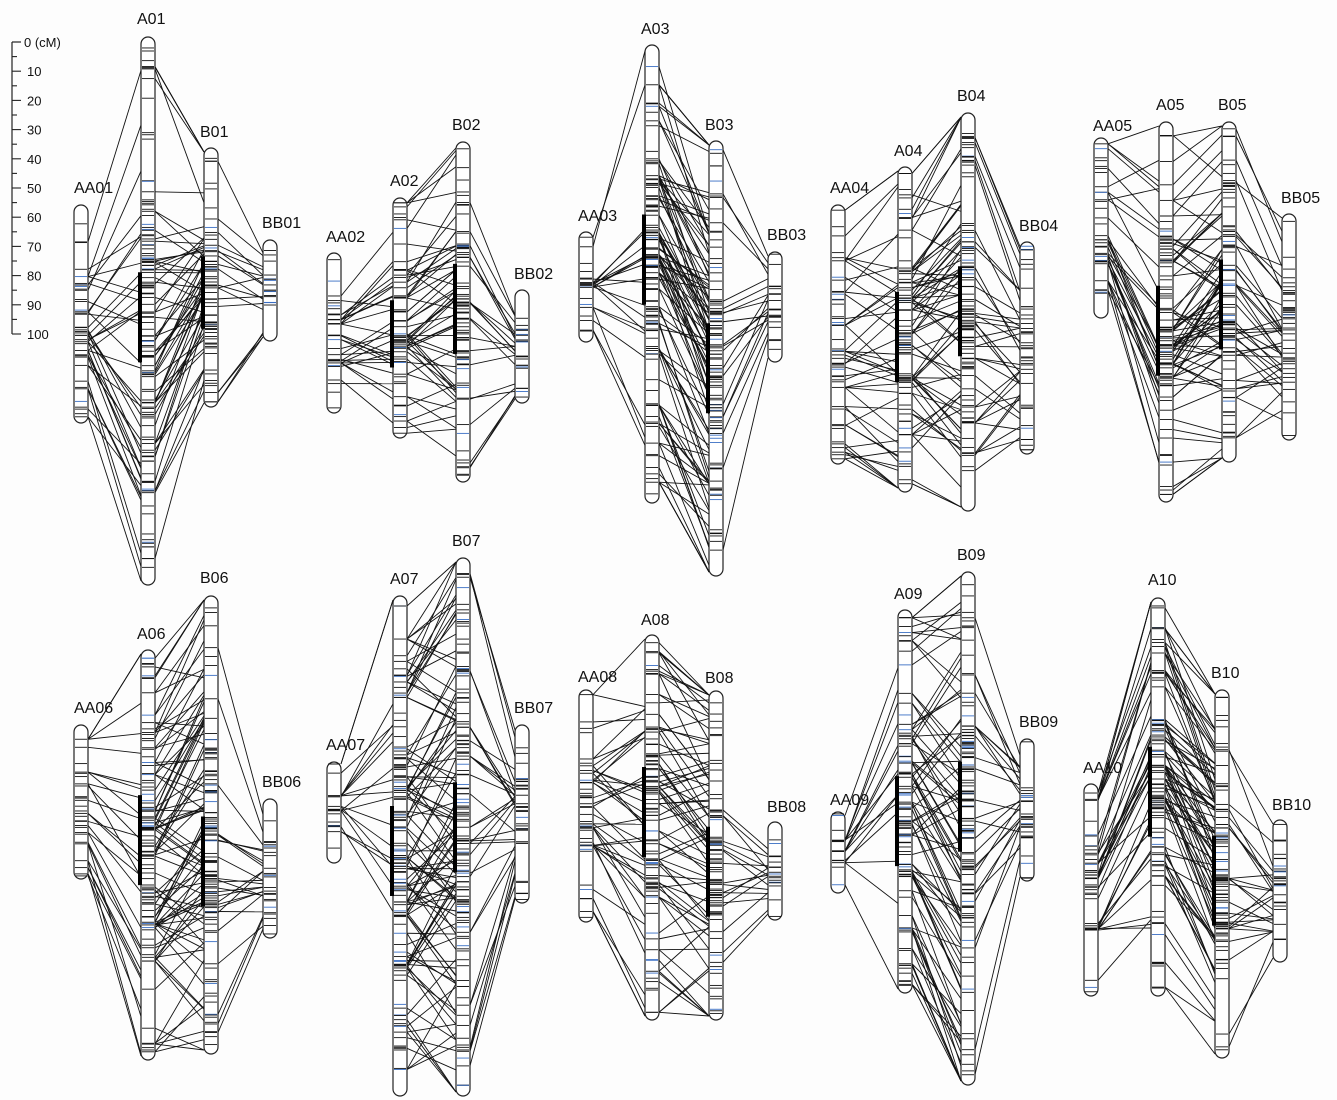 This screenshot has width=1337, height=1100. I want to click on chromosome-label: B03, so click(719, 125).